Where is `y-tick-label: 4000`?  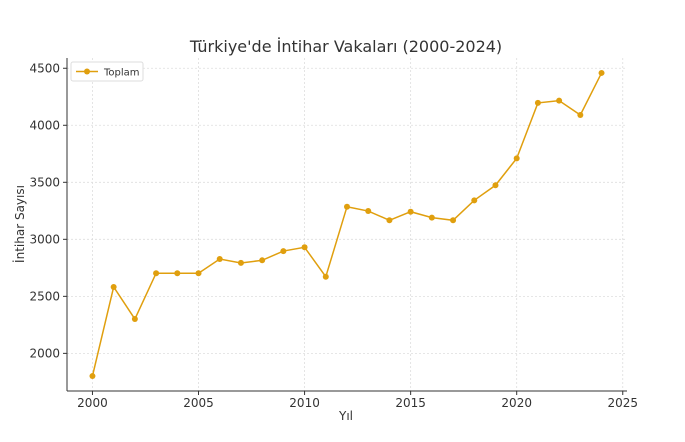 y-tick-label: 4000 is located at coordinates (44, 125).